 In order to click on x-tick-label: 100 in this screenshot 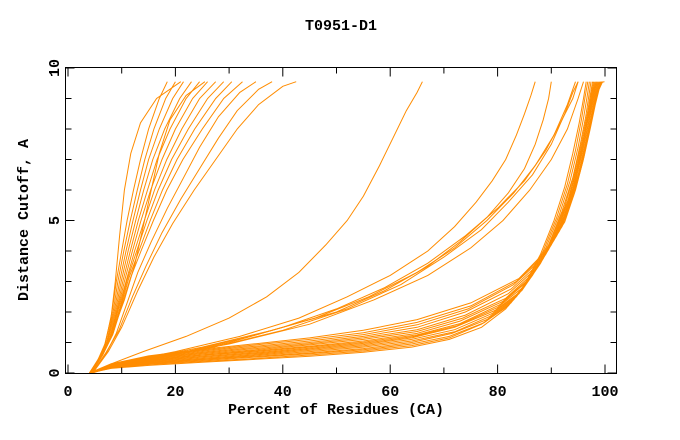, I will do `click(604, 392)`.